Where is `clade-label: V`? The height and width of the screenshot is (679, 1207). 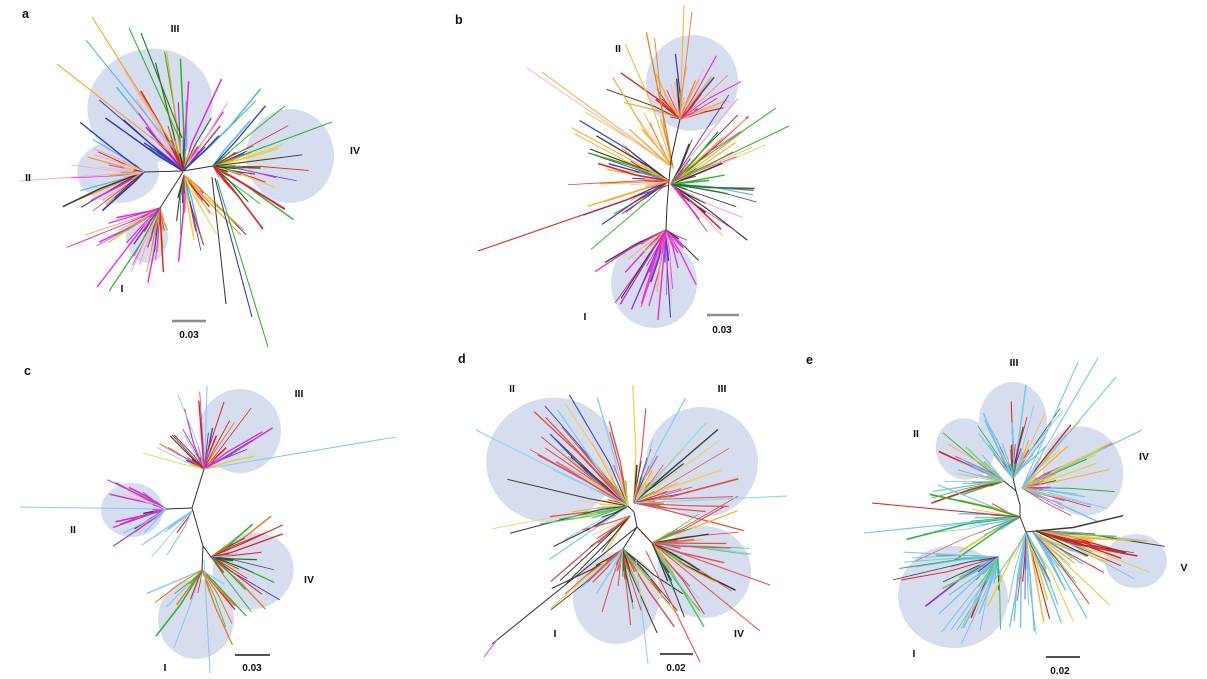 clade-label: V is located at coordinates (1183, 568).